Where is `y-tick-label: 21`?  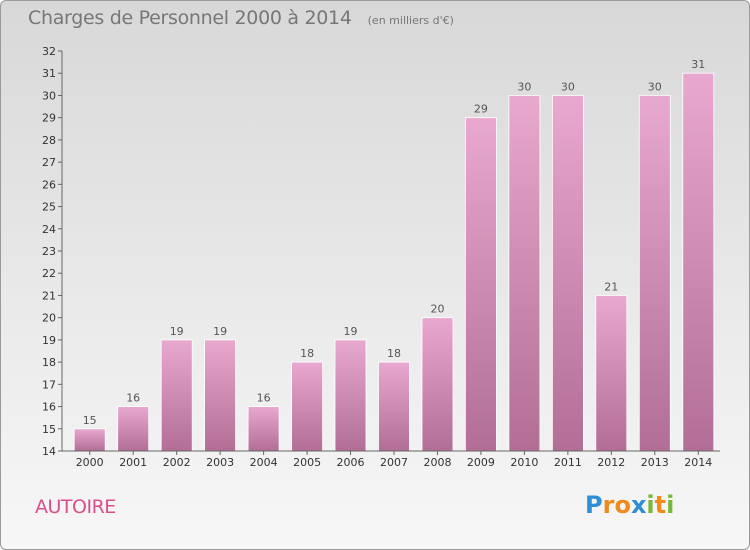
y-tick-label: 21 is located at coordinates (49, 295).